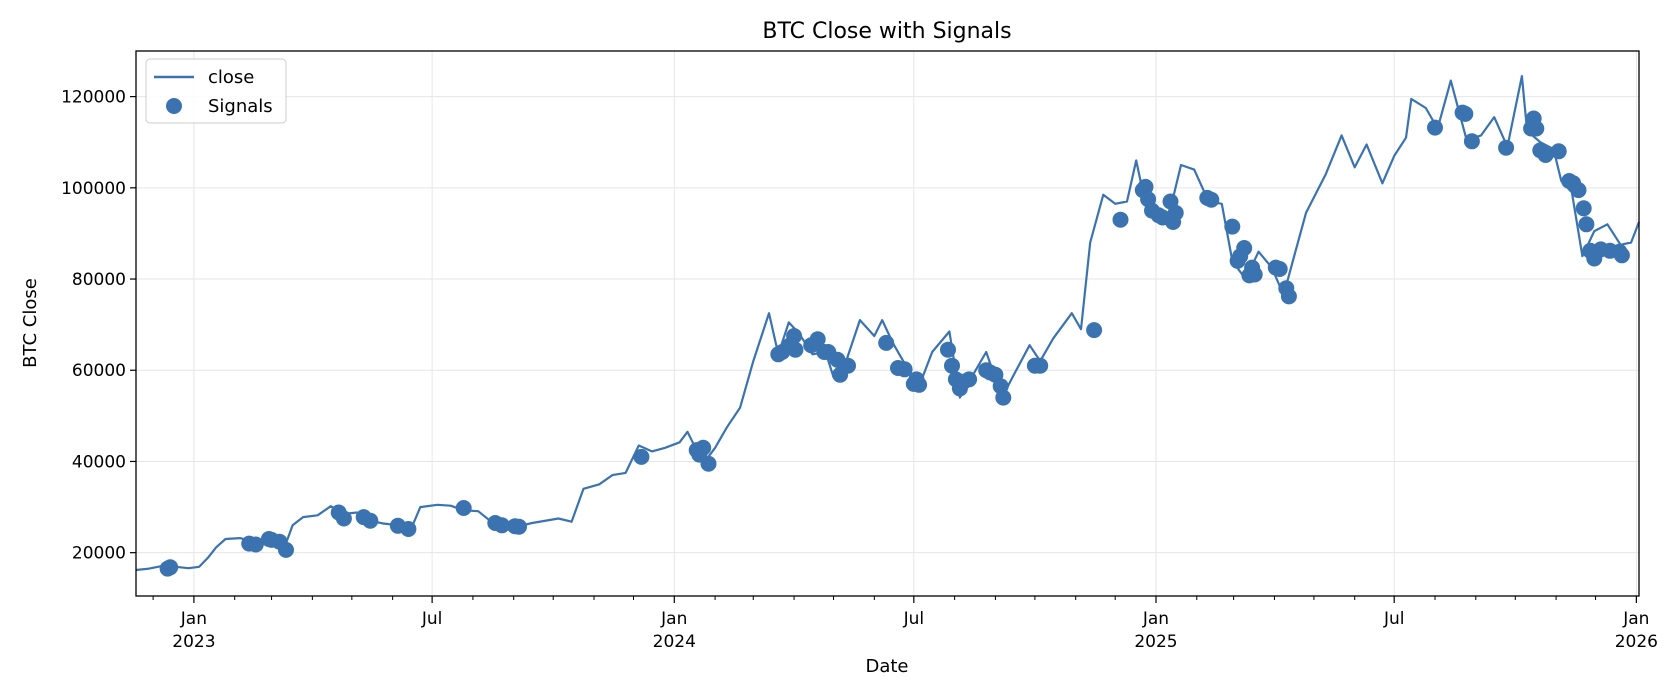 This screenshot has width=1678, height=700. What do you see at coordinates (99, 280) in the screenshot?
I see `y-tick-label: 80000` at bounding box center [99, 280].